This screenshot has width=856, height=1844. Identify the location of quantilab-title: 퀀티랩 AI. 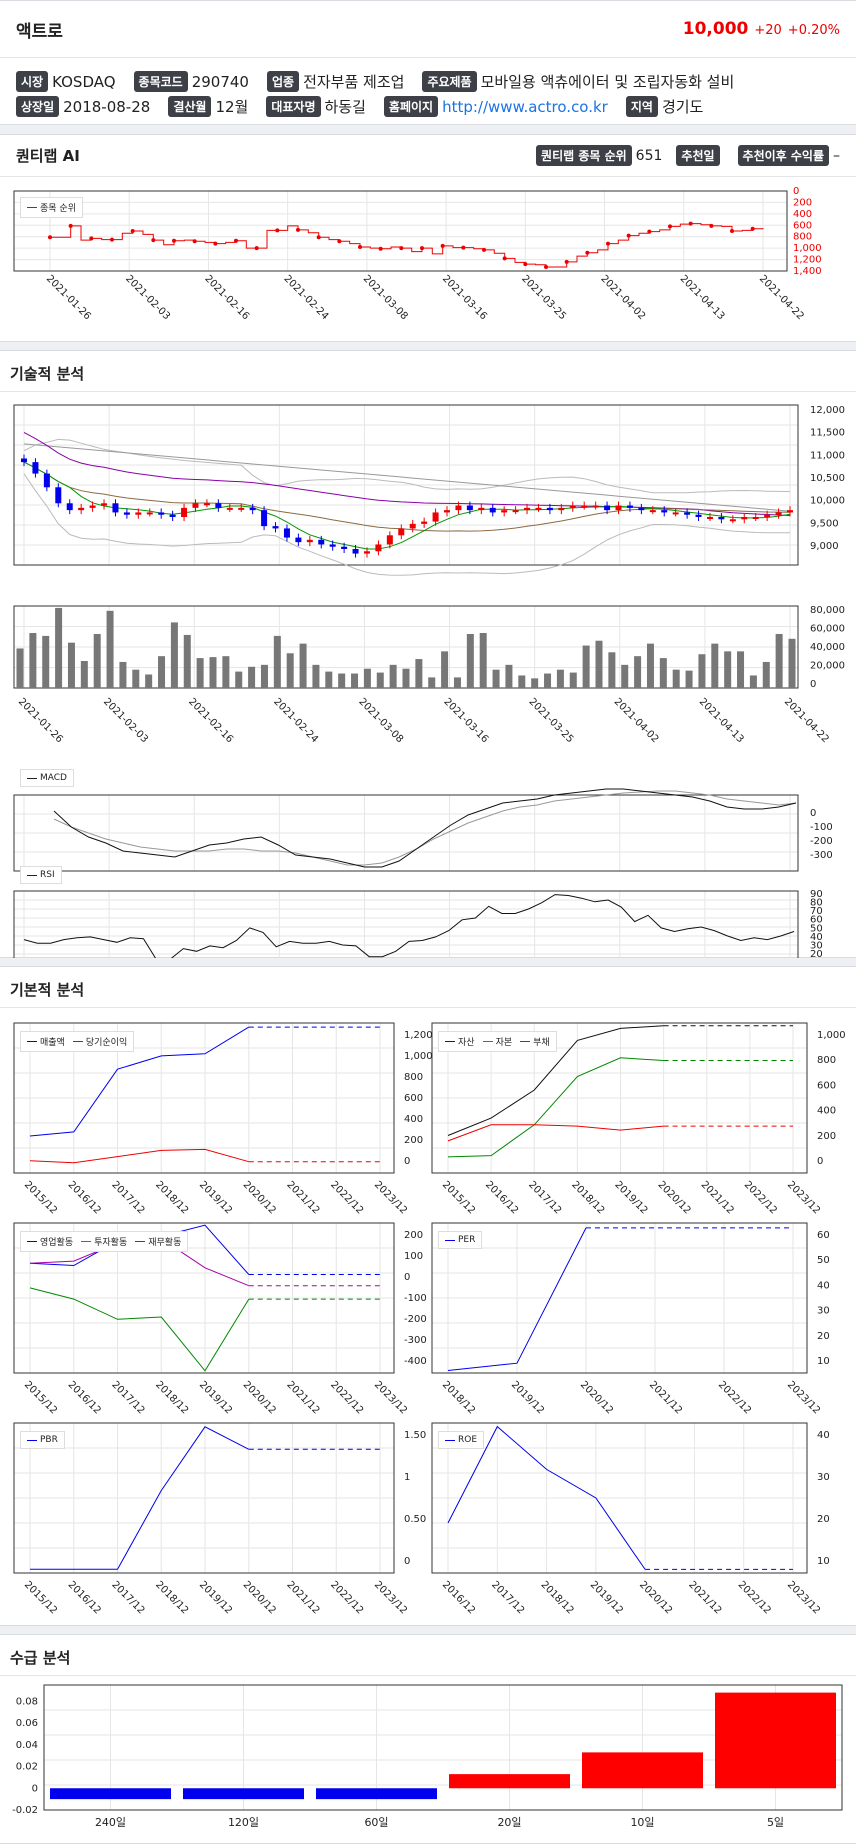
(48, 156).